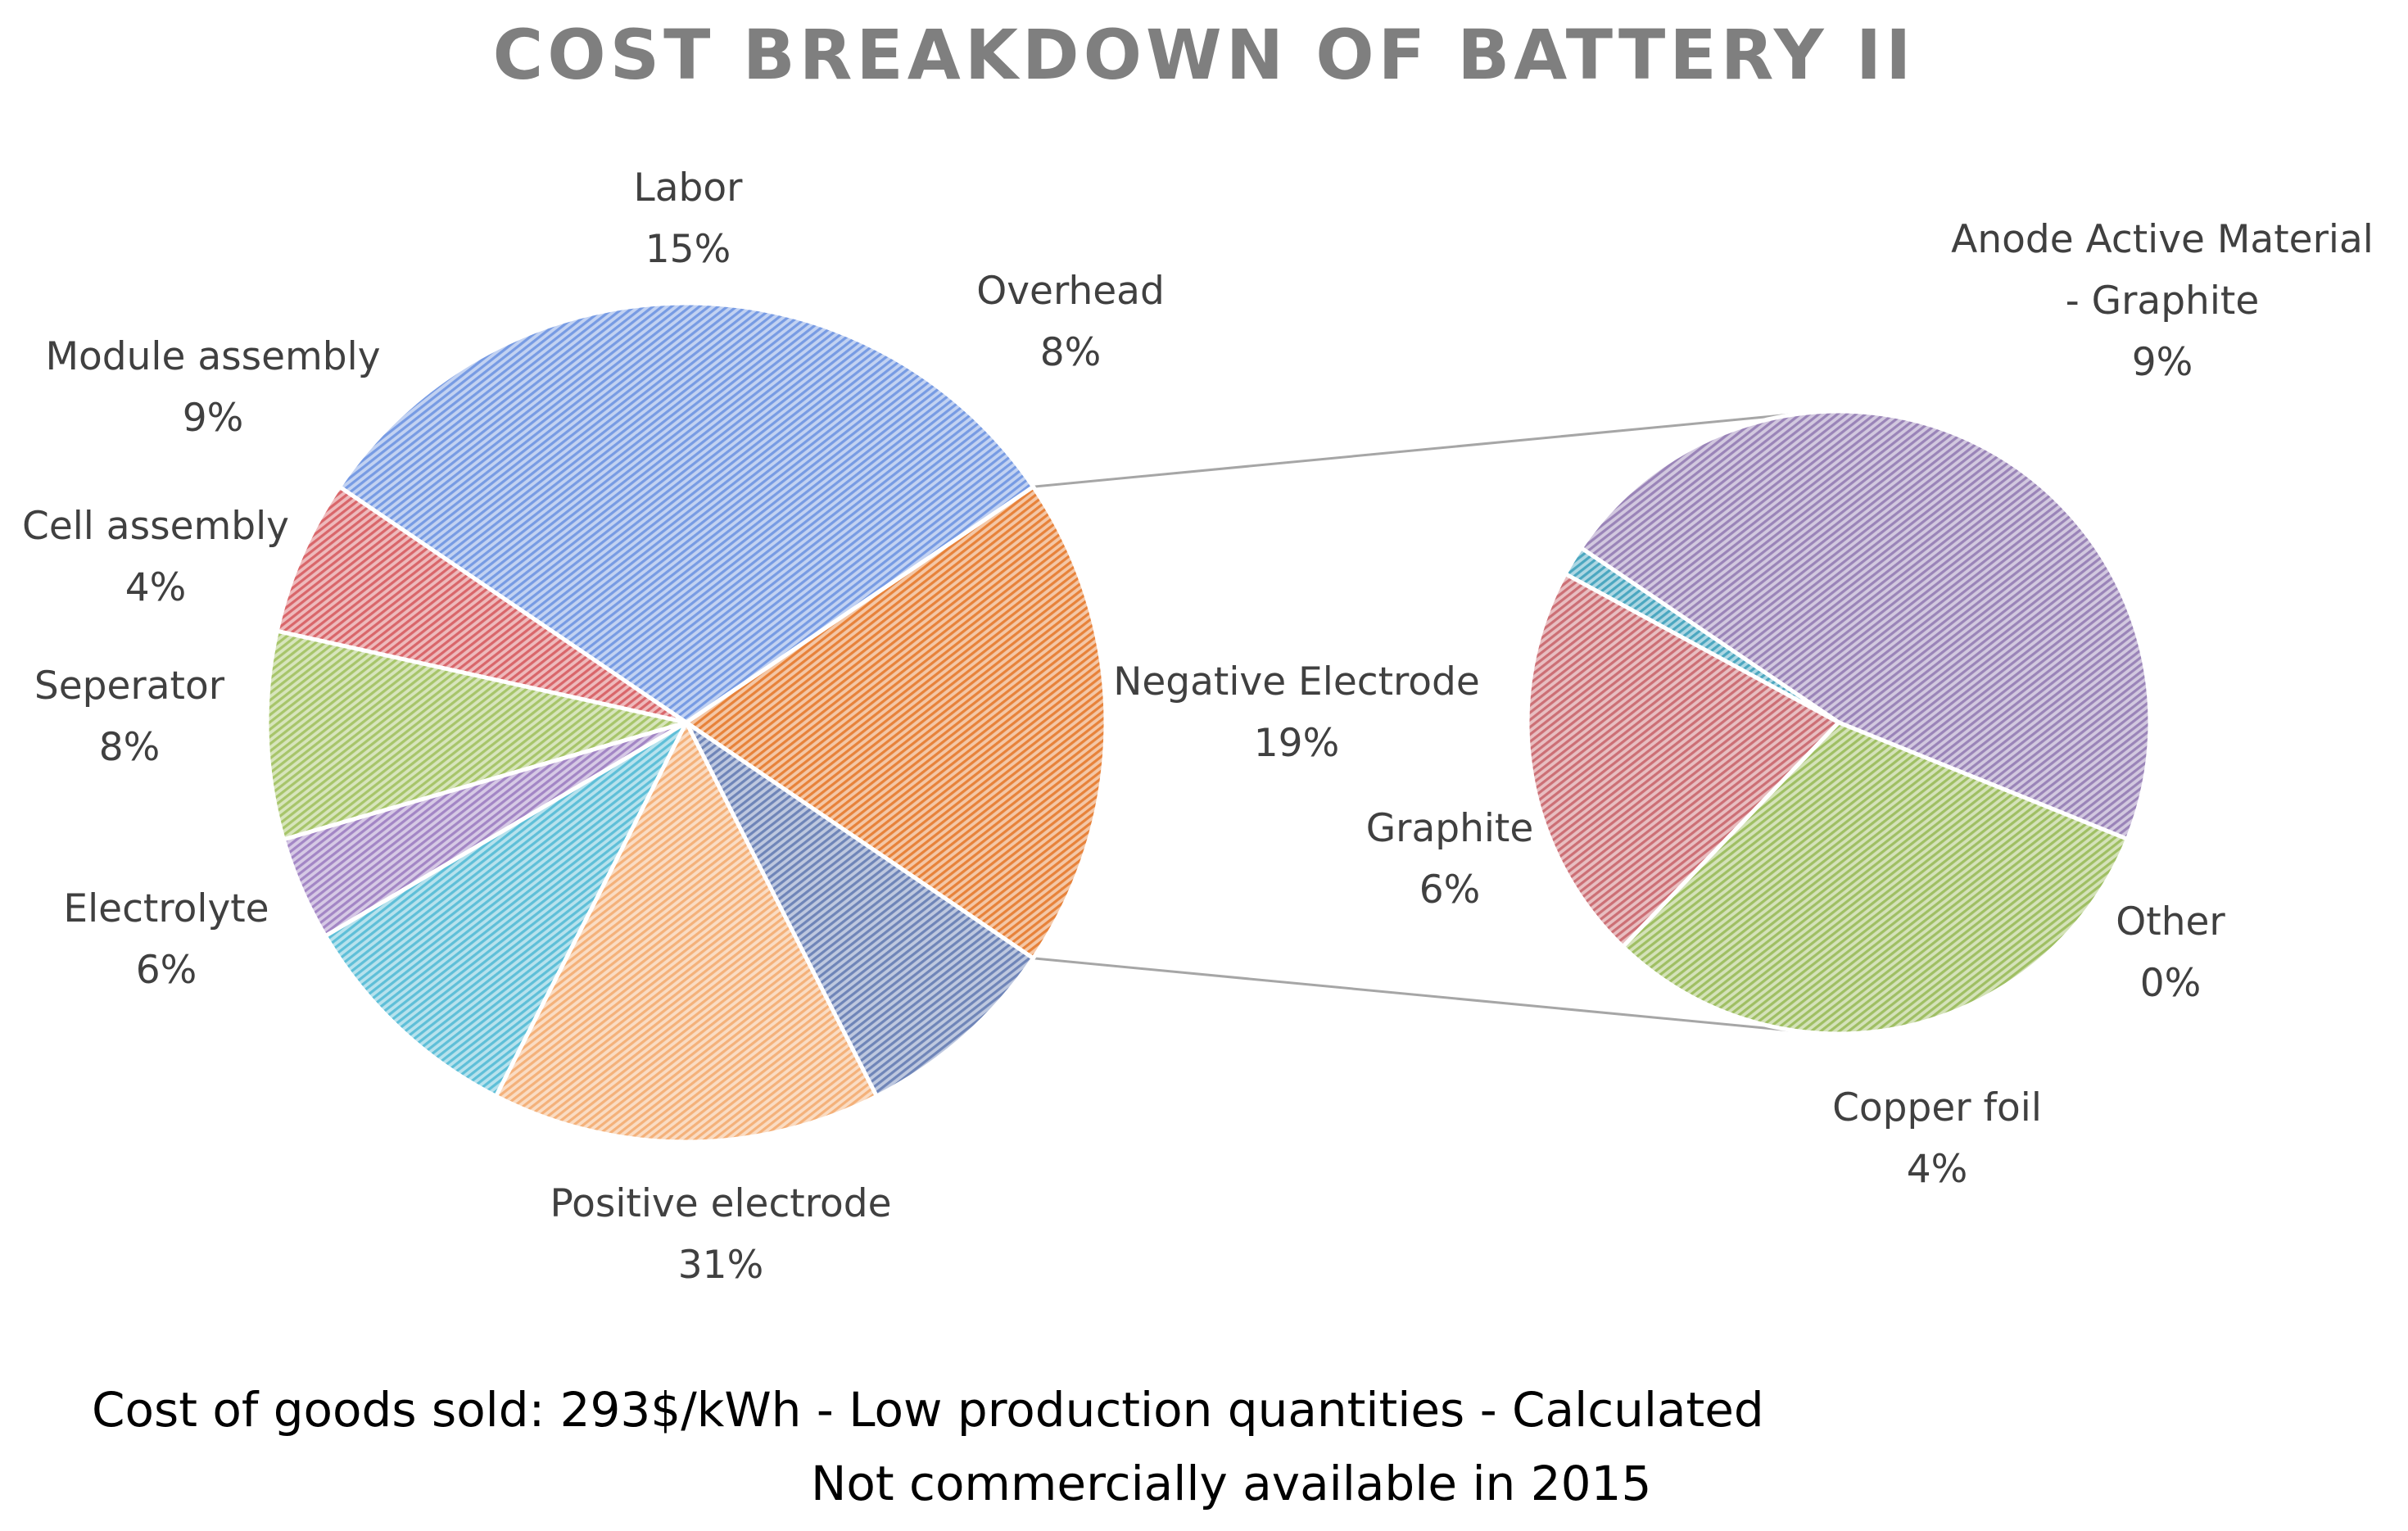 Image resolution: width=2408 pixels, height=1531 pixels. I want to click on label-overhead: Overhead 8%, so click(1070, 321).